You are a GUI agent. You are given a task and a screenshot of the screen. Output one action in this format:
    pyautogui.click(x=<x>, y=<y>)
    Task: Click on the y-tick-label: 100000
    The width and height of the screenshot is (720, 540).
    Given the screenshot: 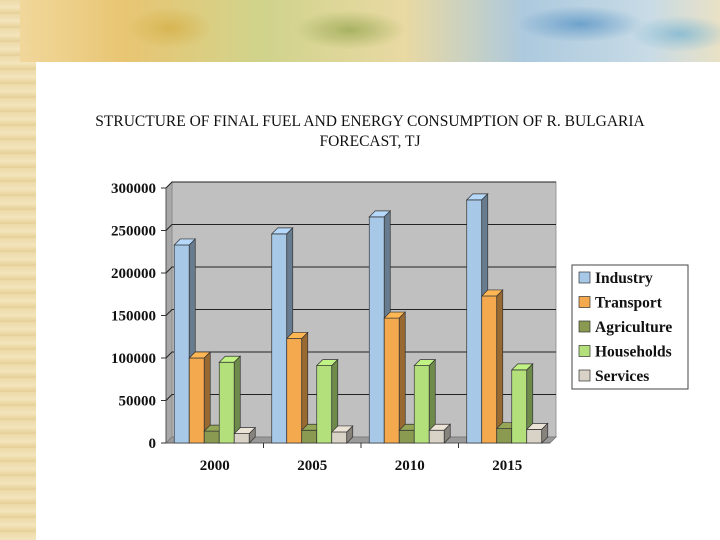 What is the action you would take?
    pyautogui.click(x=133, y=359)
    